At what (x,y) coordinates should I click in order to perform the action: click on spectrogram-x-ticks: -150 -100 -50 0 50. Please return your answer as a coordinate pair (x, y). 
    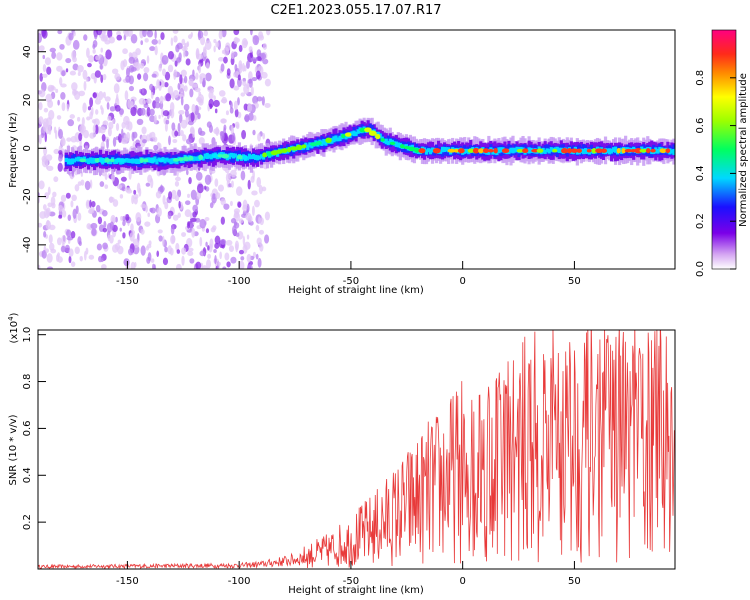
    Looking at the image, I should click on (348, 274).